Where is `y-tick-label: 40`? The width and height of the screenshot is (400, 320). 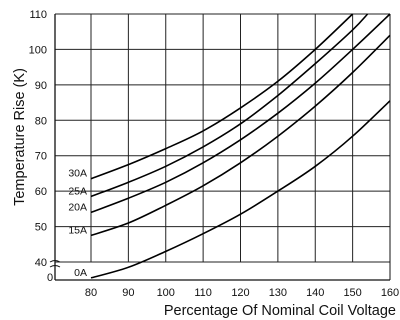
y-tick-label: 40 is located at coordinates (41, 263).